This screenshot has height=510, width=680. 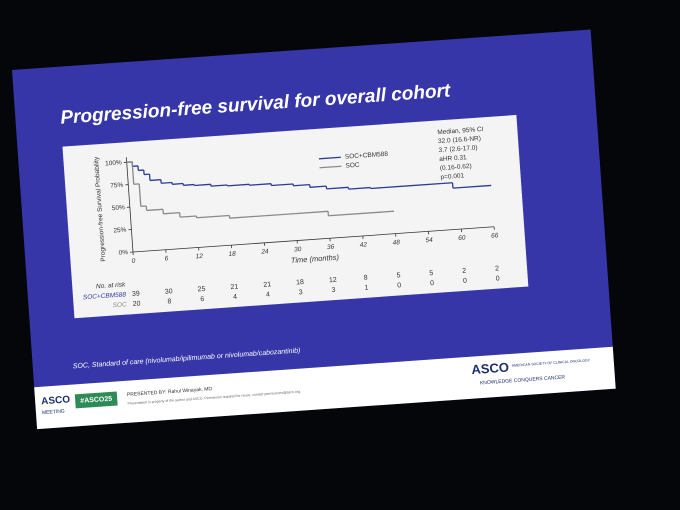 What do you see at coordinates (105, 296) in the screenshot?
I see `risk-row-name: SOC+CBM588` at bounding box center [105, 296].